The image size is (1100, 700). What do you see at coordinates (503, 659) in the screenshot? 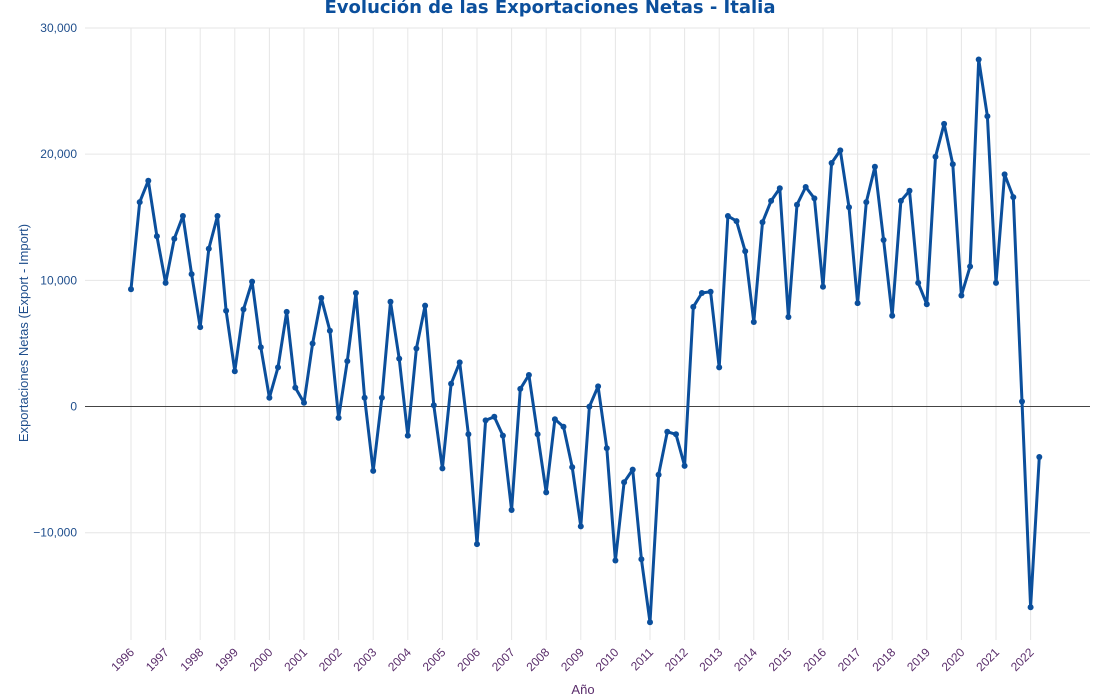
I see `x-tick-label: 2007` at bounding box center [503, 659].